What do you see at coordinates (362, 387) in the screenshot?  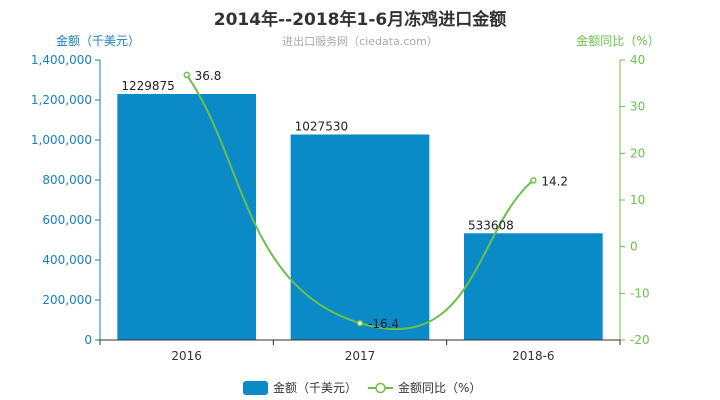 I see `legend: 金额（千美元） 金额同比（%）` at bounding box center [362, 387].